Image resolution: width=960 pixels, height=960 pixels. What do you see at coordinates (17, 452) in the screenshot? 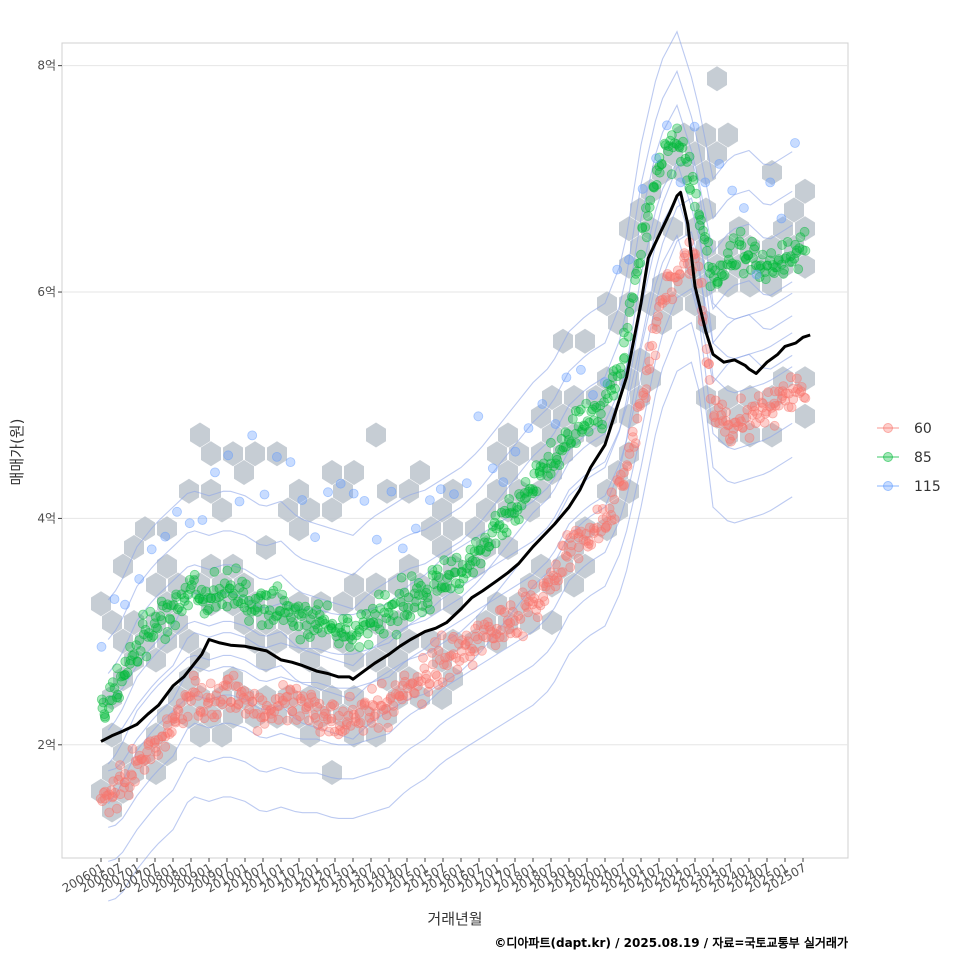
I see `y-axis-title: 매매가(원)` at bounding box center [17, 452].